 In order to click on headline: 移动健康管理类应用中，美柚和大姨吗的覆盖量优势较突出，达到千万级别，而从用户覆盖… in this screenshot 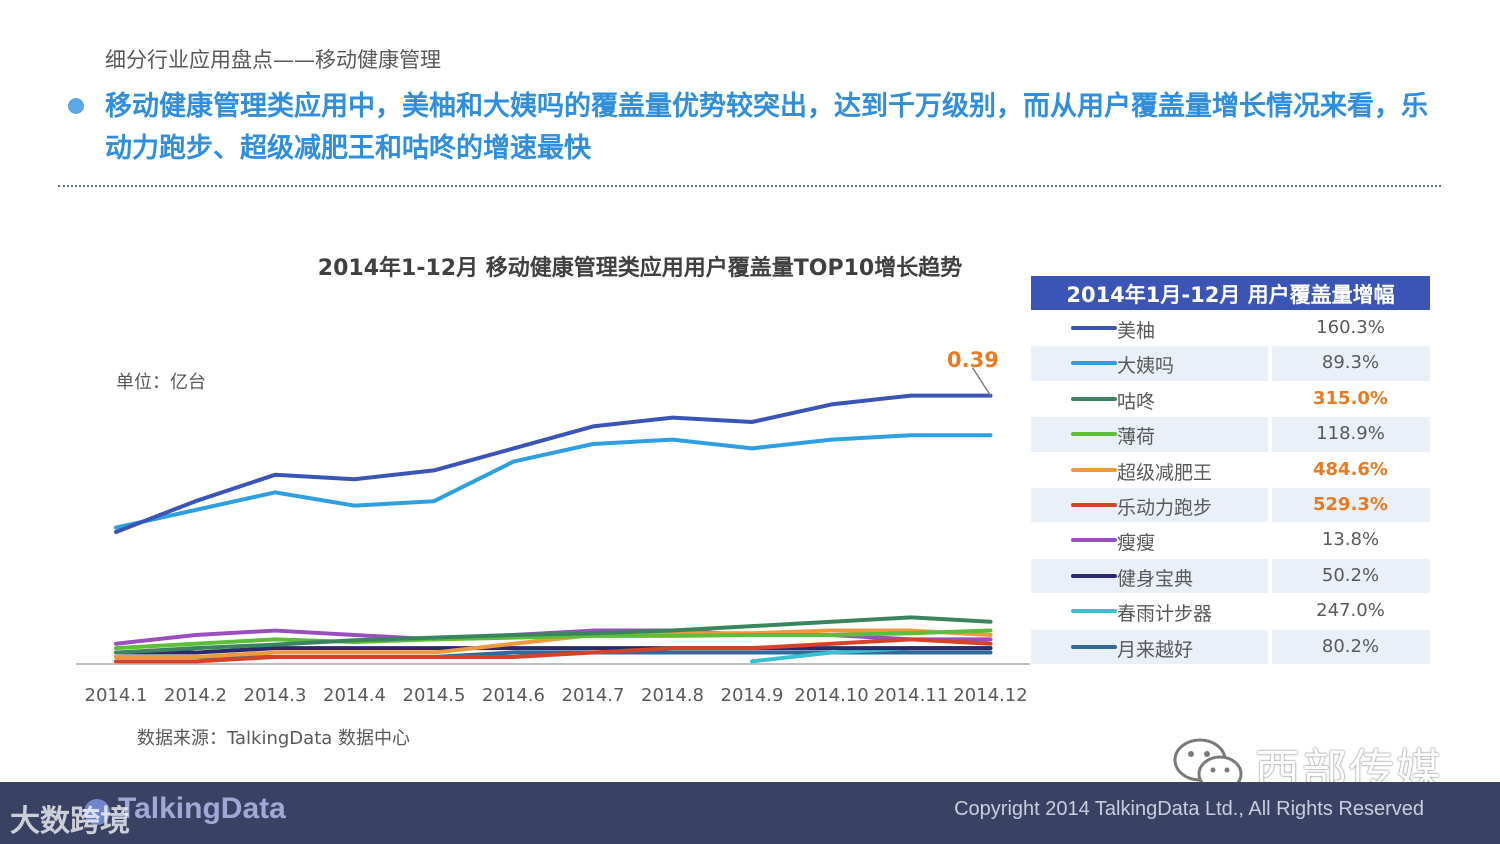, I will do `click(766, 127)`.